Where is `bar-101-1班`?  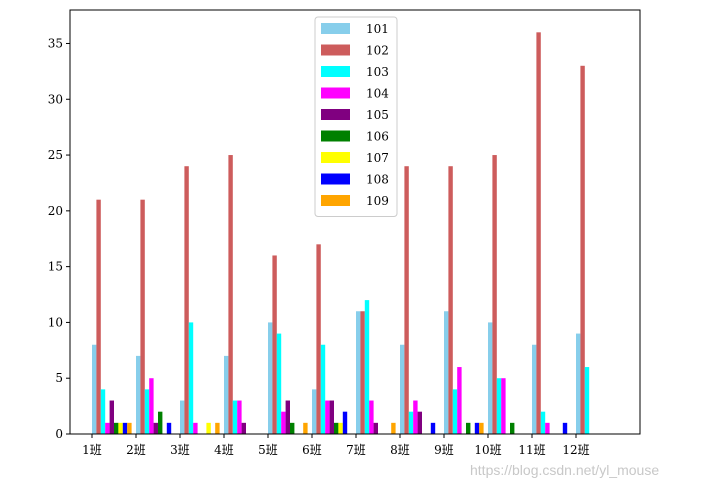 bar-101-1班 is located at coordinates (94, 389).